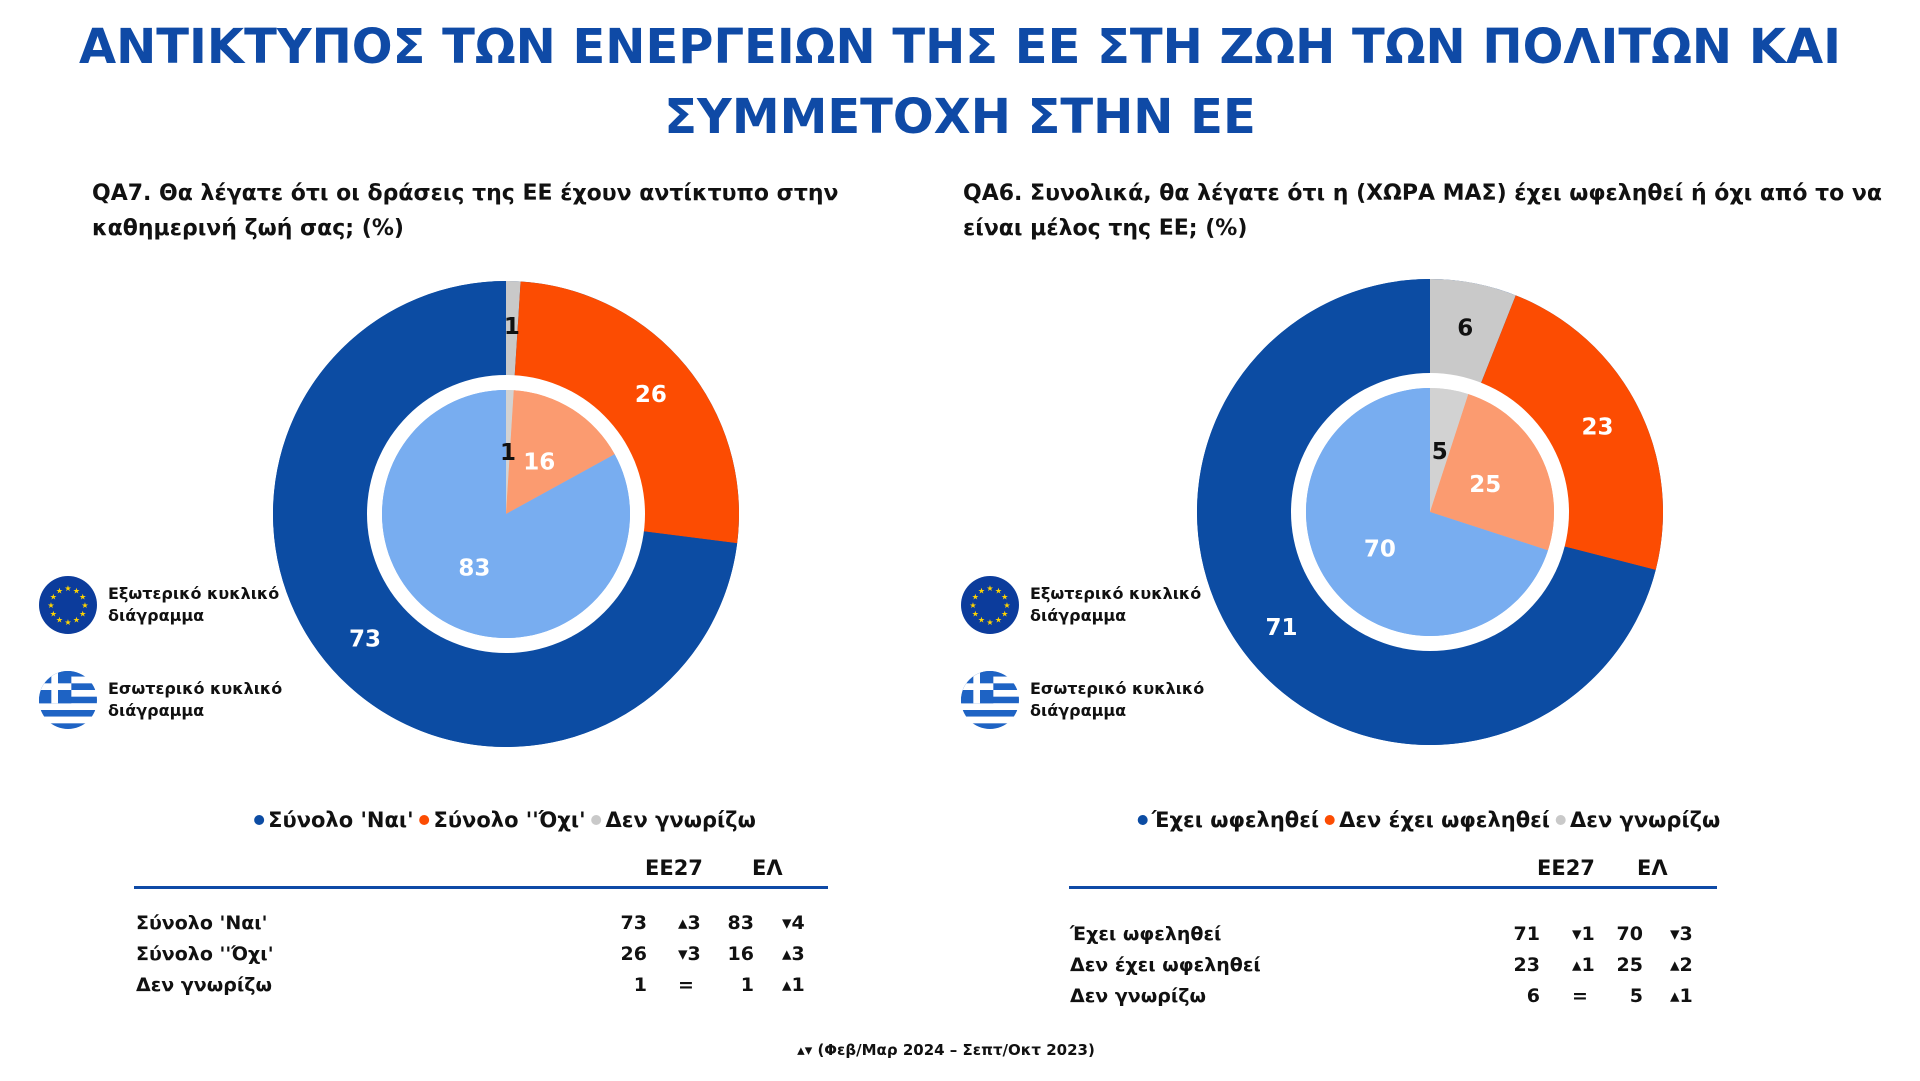  What do you see at coordinates (1465, 328) in the screenshot?
I see `data-label-outer-2: 6` at bounding box center [1465, 328].